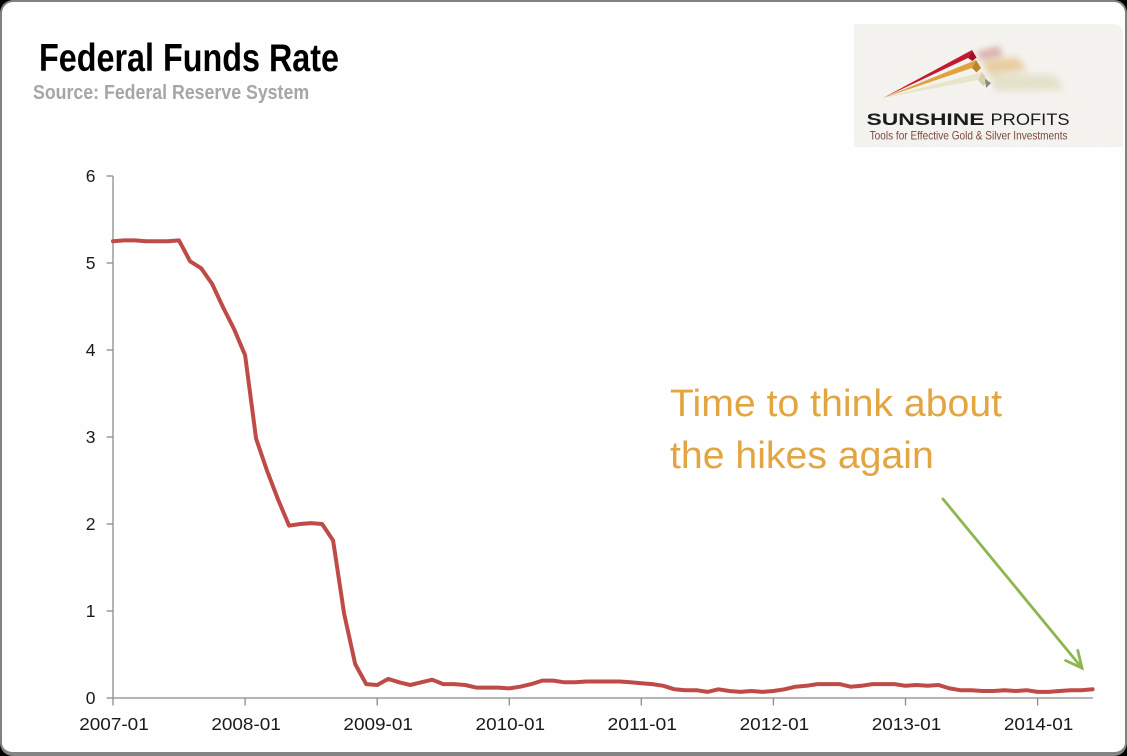 This screenshot has width=1127, height=756. I want to click on svg-text: 1, so click(91, 611).